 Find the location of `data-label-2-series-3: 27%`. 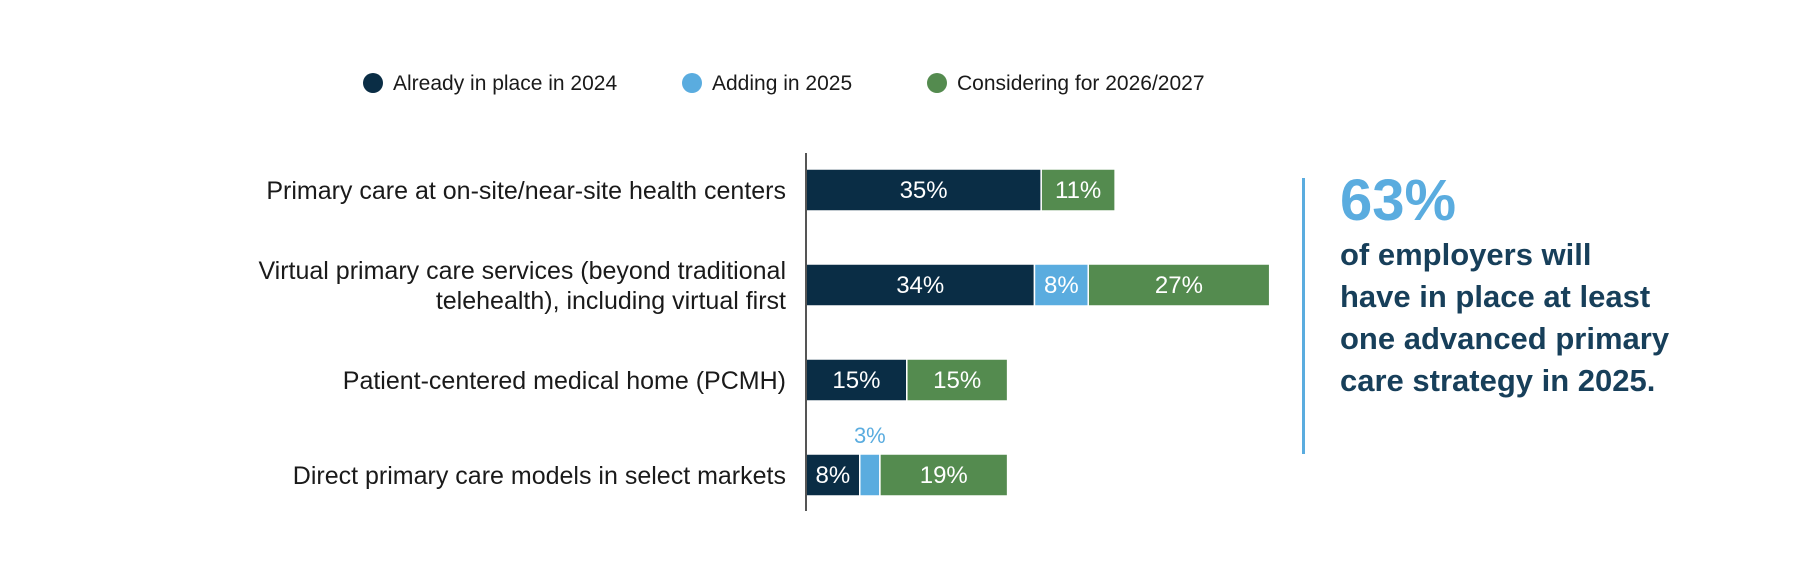

data-label-2-series-3: 27% is located at coordinates (1179, 285).